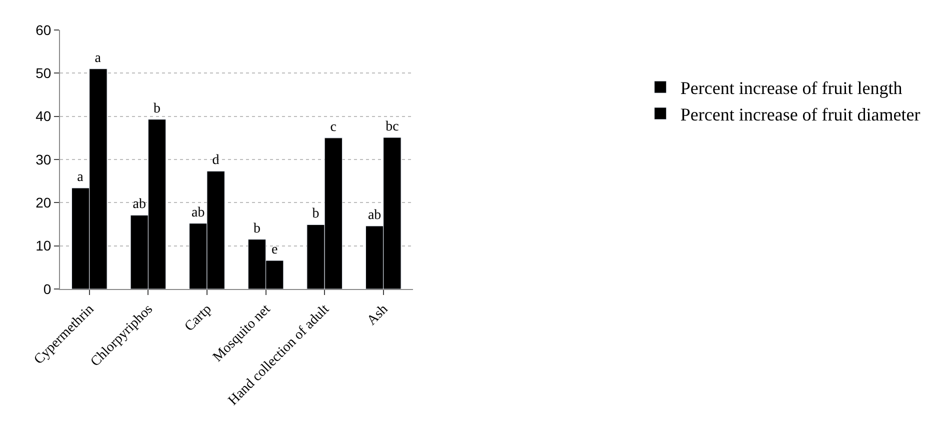 This screenshot has height=439, width=937. Describe the element at coordinates (44, 159) in the screenshot. I see `y-tick-label: 30` at that location.